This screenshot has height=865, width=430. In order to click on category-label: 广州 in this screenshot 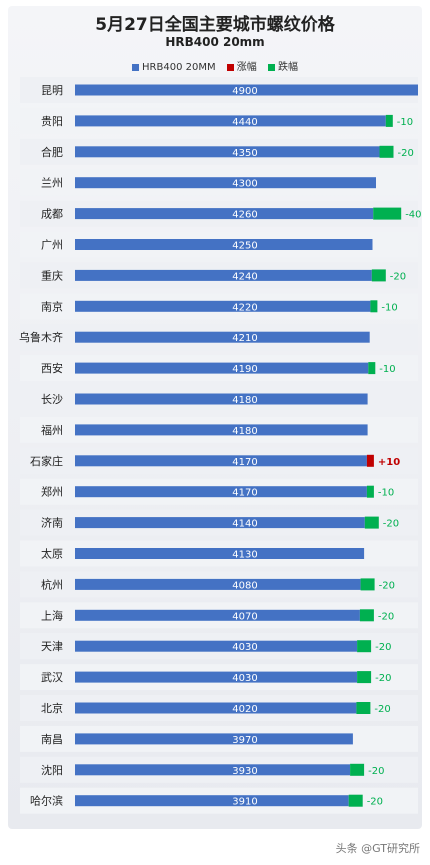, I will do `click(52, 245)`.